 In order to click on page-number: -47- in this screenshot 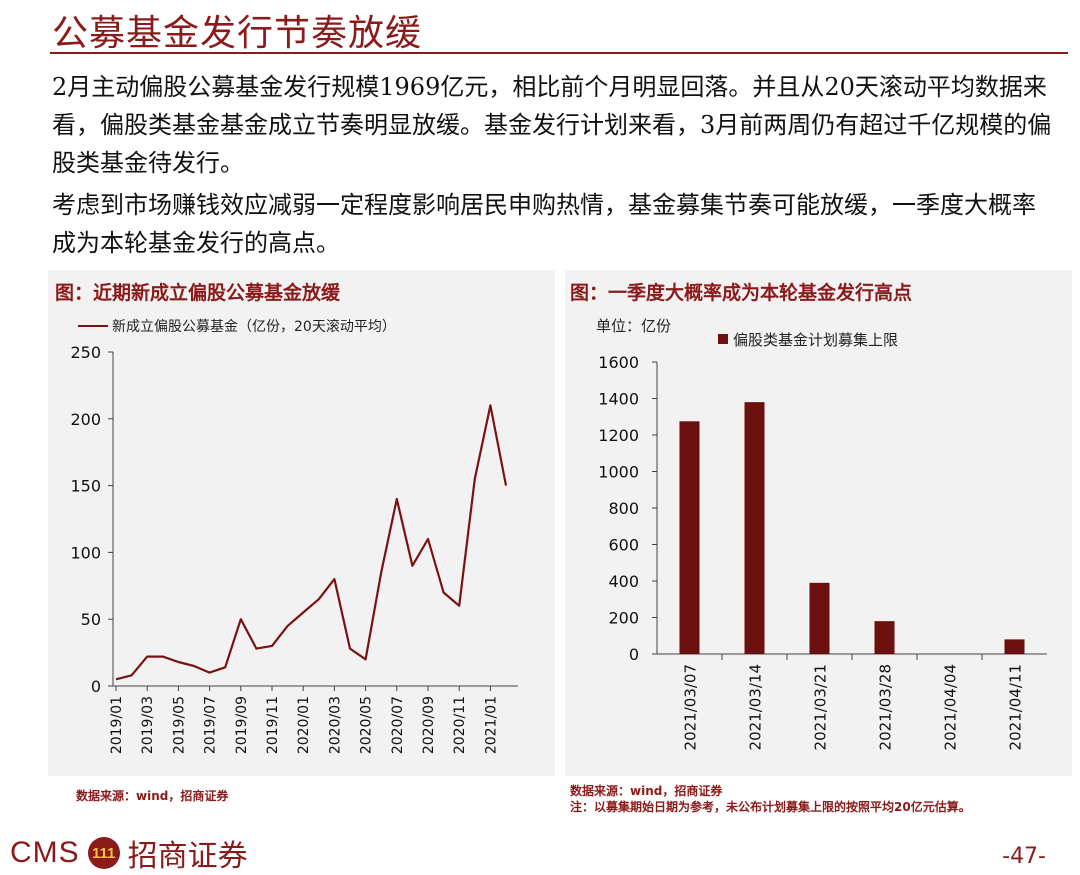, I will do `click(1024, 856)`.